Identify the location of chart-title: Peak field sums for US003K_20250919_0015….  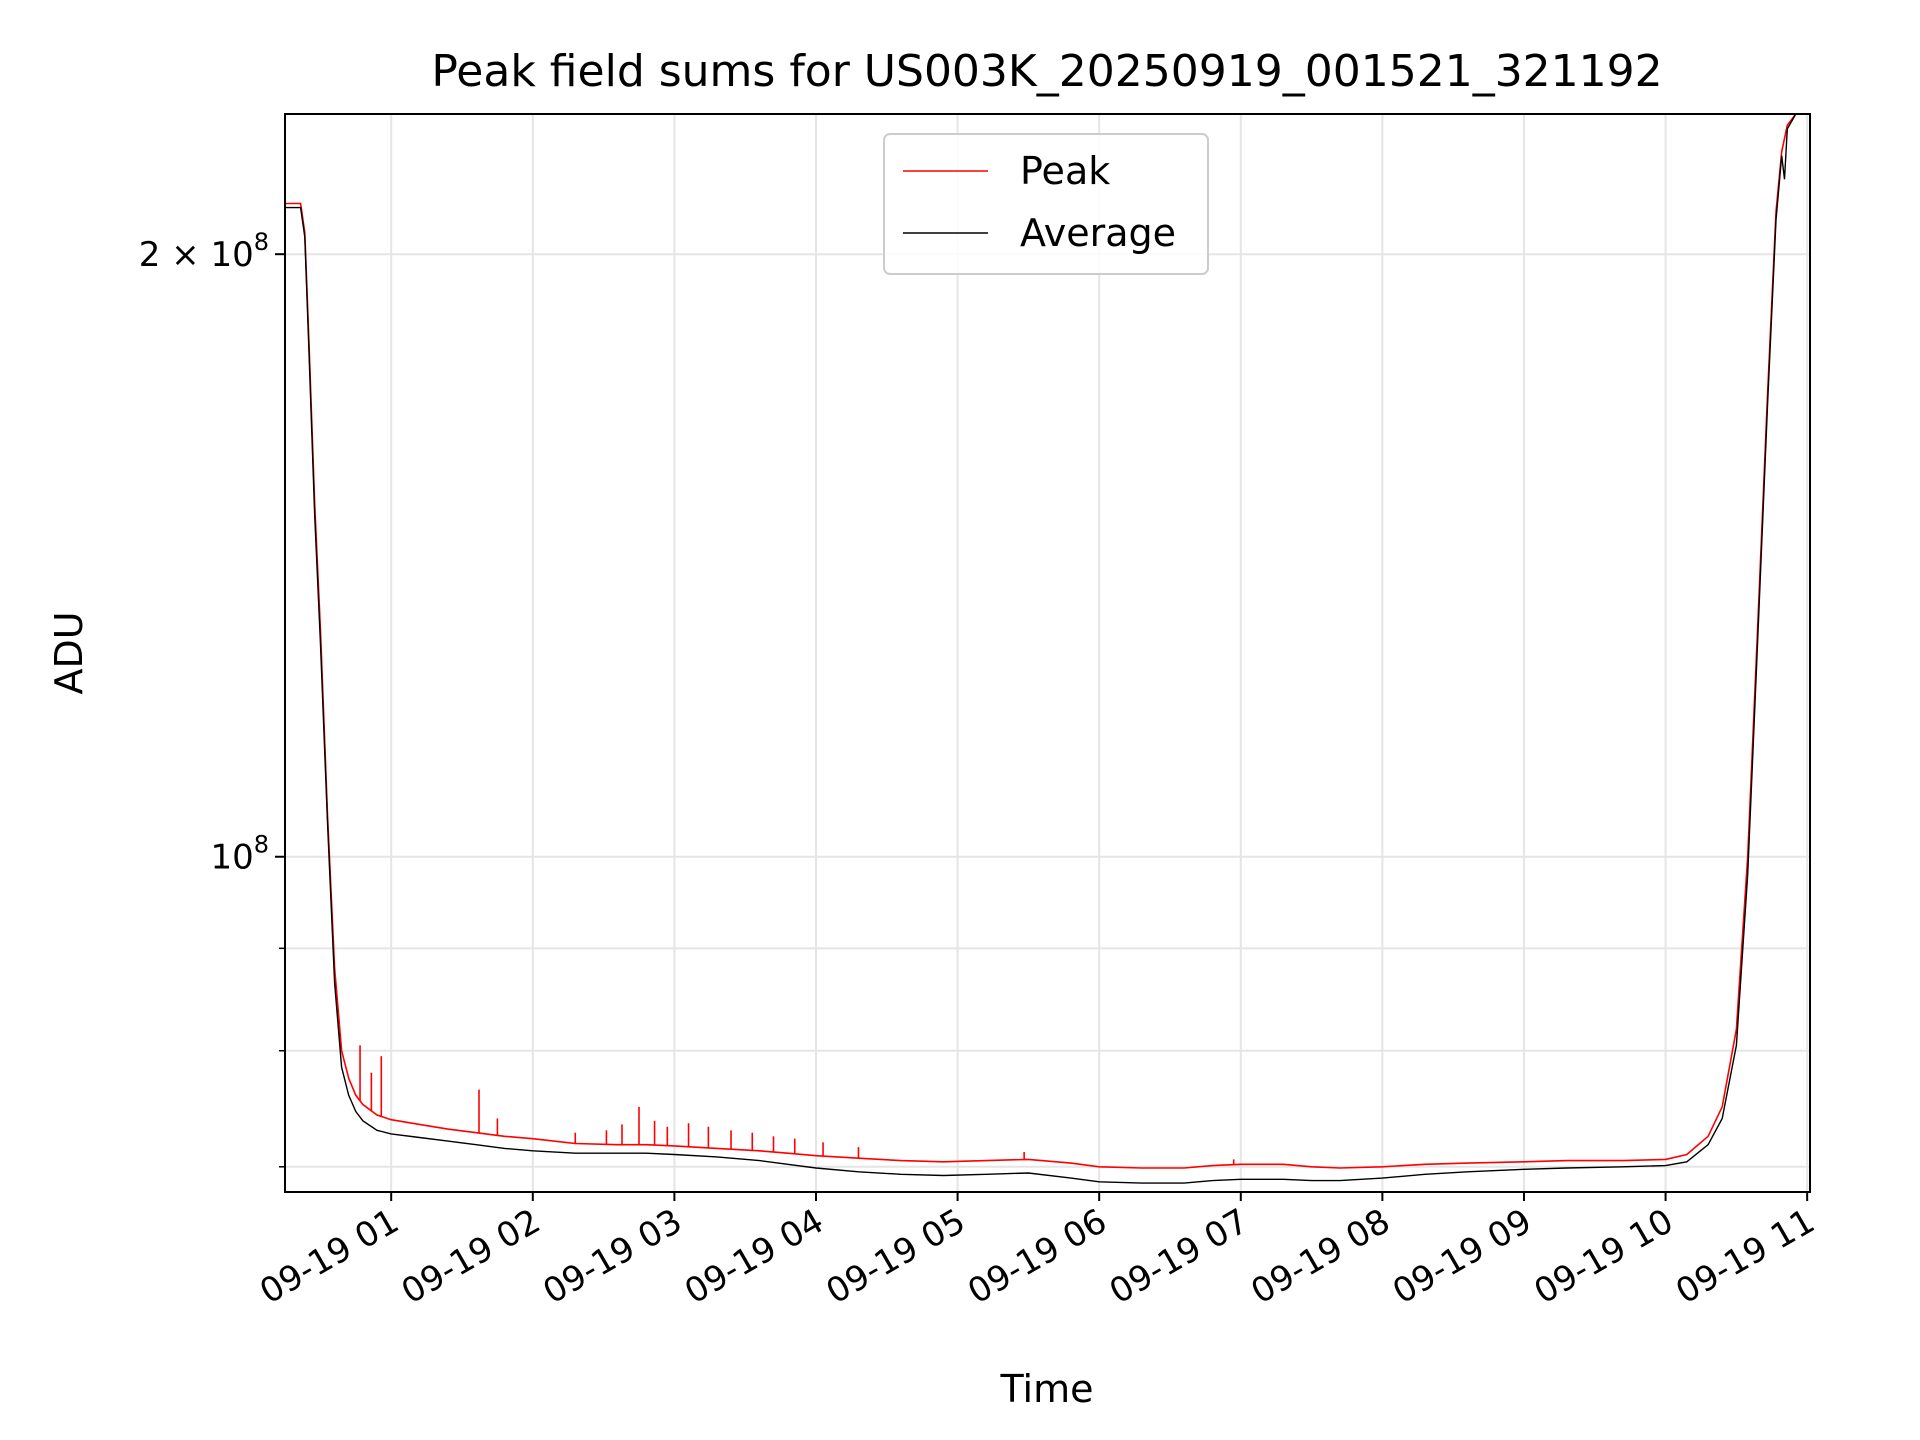
(1046, 71).